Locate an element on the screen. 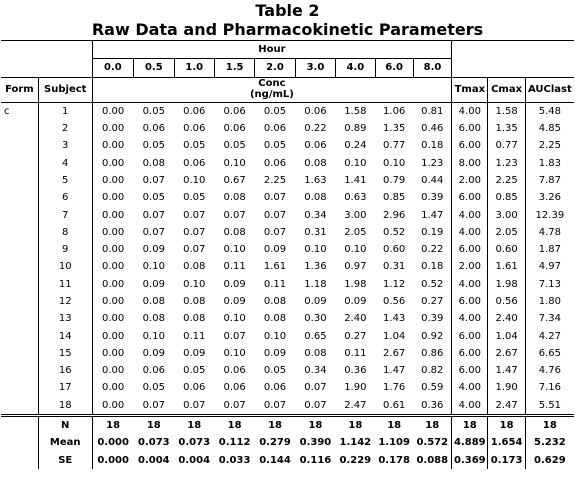  value-cell: 4.78 is located at coordinates (549, 232).